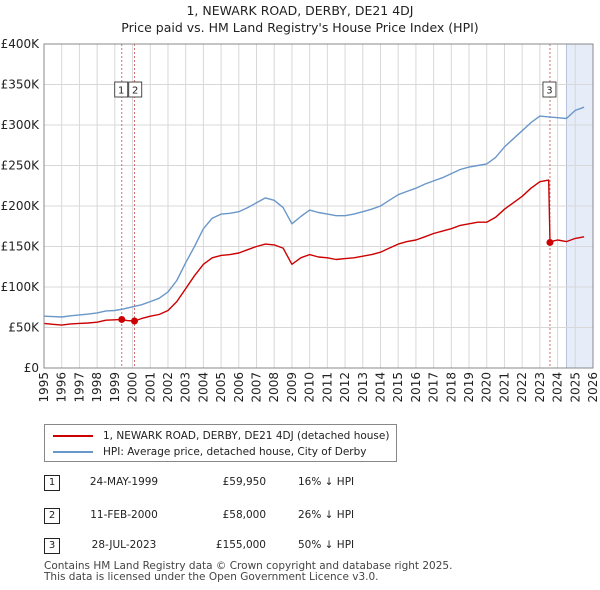 Image resolution: width=600 pixels, height=590 pixels. Describe the element at coordinates (124, 482) in the screenshot. I see `transaction-date: 24-MAY-1999` at that location.